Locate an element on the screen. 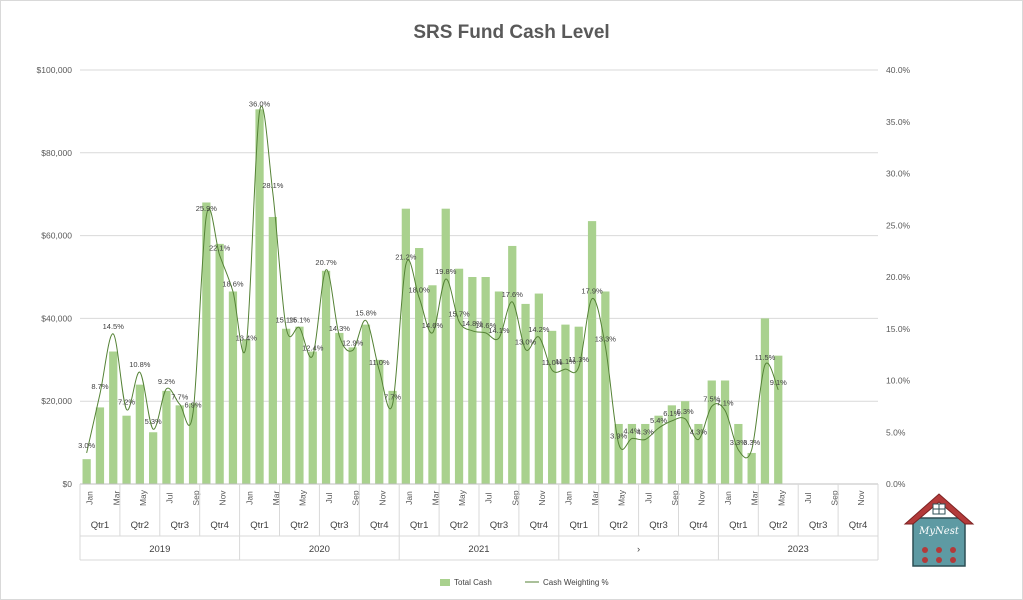 This screenshot has height=600, width=1023. left-axis-tick: $20,000 is located at coordinates (56, 401).